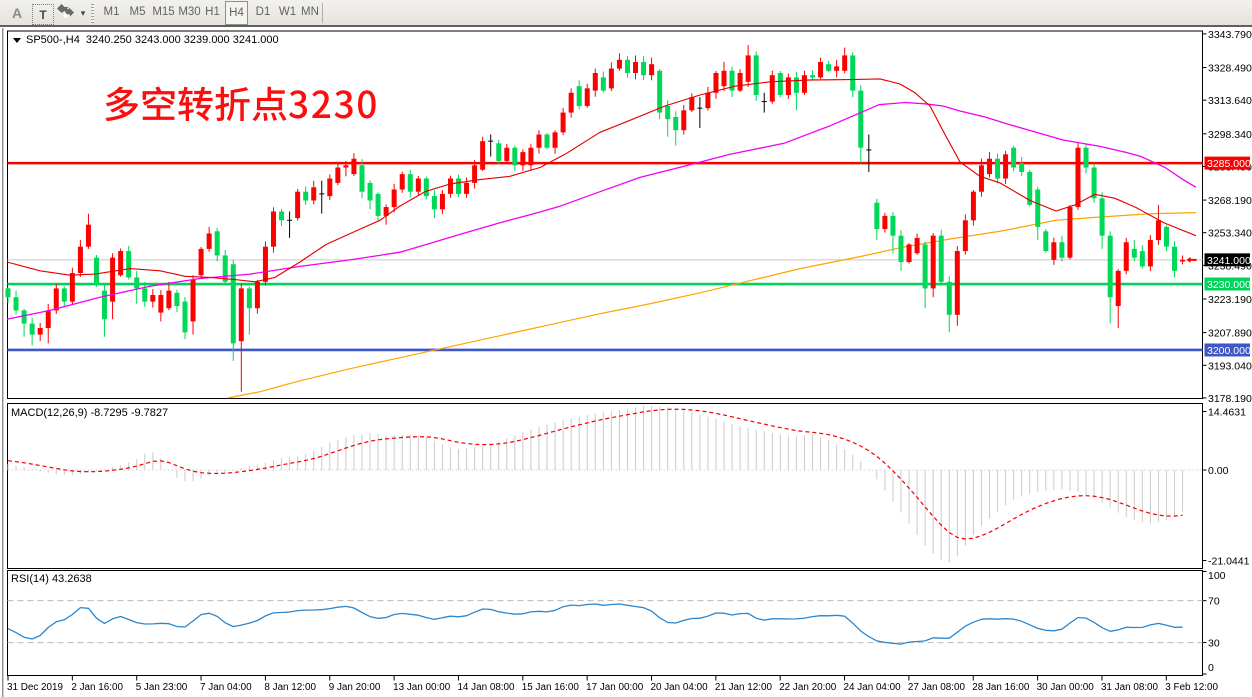 The width and height of the screenshot is (1252, 697). What do you see at coordinates (873, 687) in the screenshot?
I see `time-axis-label: 24 Jan 04:00` at bounding box center [873, 687].